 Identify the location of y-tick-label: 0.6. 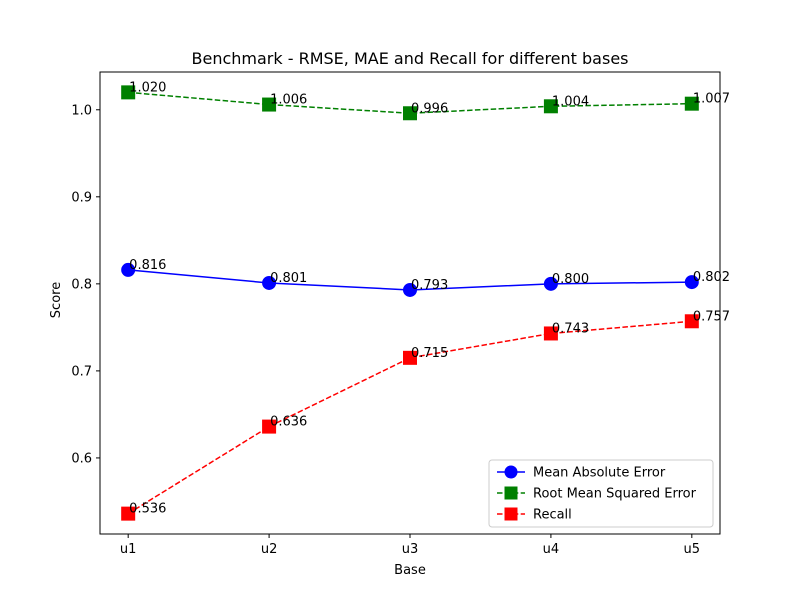
(81, 458).